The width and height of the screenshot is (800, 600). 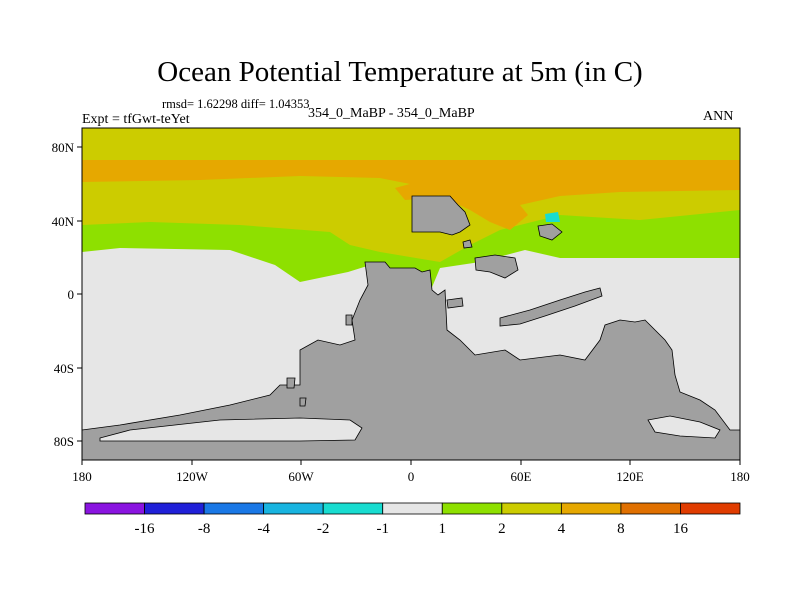 I want to click on stats-label: rmsd= 1.62298 diff= 1.04353, so click(x=236, y=104).